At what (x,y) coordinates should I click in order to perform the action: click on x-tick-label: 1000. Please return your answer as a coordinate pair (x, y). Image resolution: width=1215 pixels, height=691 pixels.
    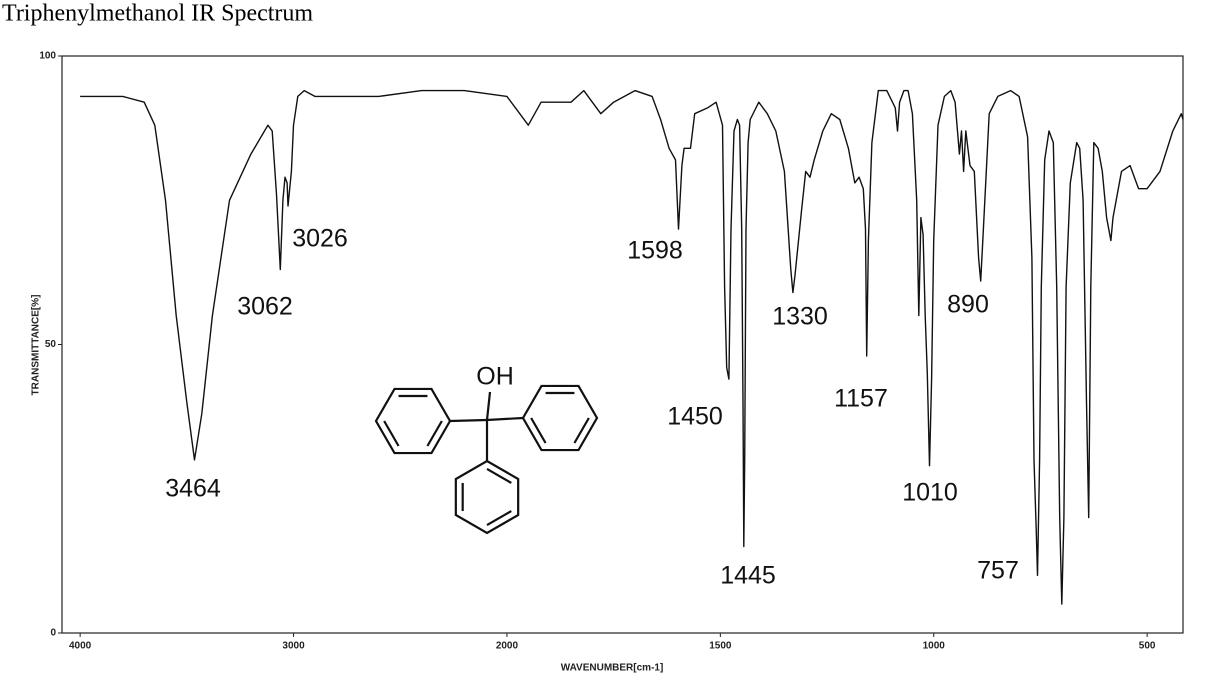
    Looking at the image, I should click on (934, 646).